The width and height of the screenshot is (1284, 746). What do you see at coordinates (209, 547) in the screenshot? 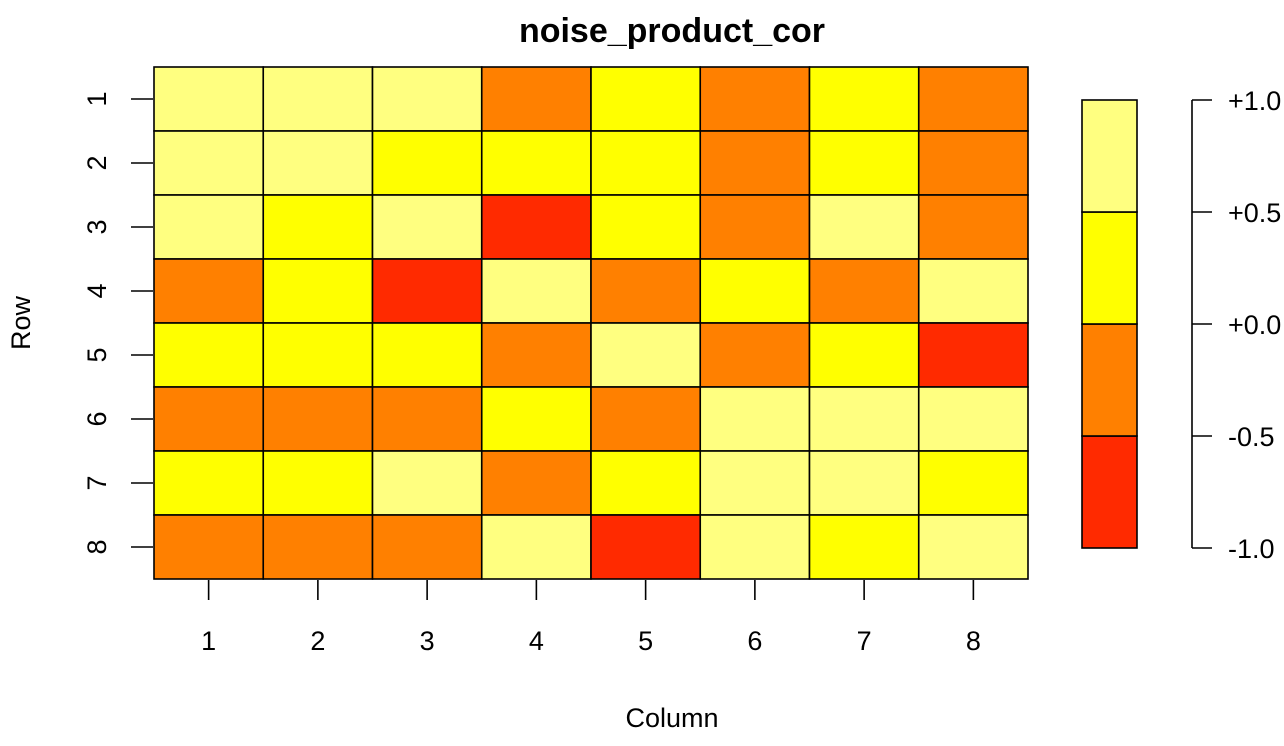
I see `heatmap-cell-r8-c1` at bounding box center [209, 547].